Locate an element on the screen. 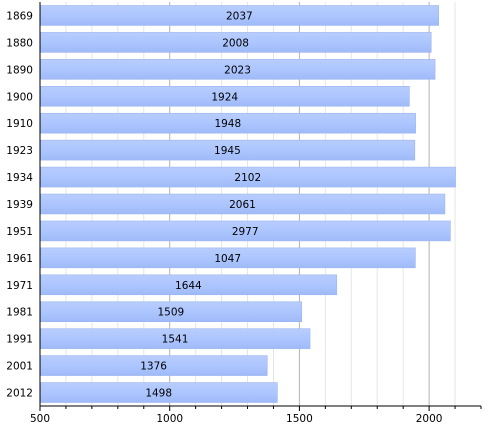 This screenshot has width=500, height=434. category-label-1923: 1923 is located at coordinates (19, 151).